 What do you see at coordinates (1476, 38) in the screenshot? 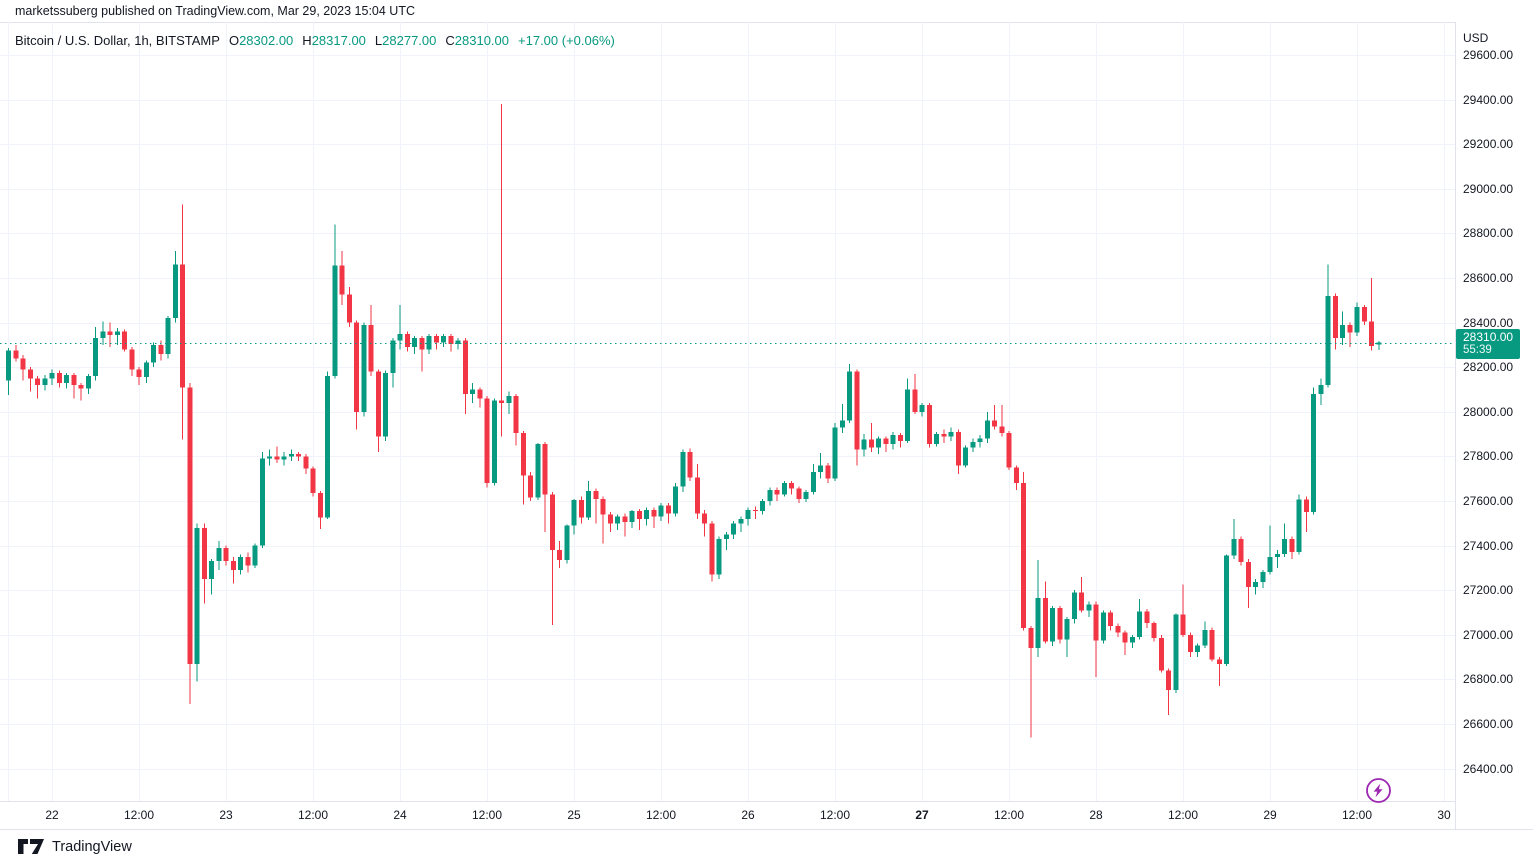
I see `price-axis-currency-label: USD` at bounding box center [1476, 38].